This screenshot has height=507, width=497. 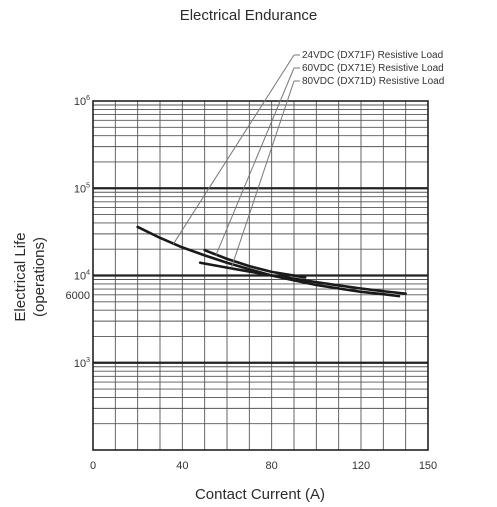 What do you see at coordinates (82, 101) in the screenshot?
I see `y-tick-label: 10⁶` at bounding box center [82, 101].